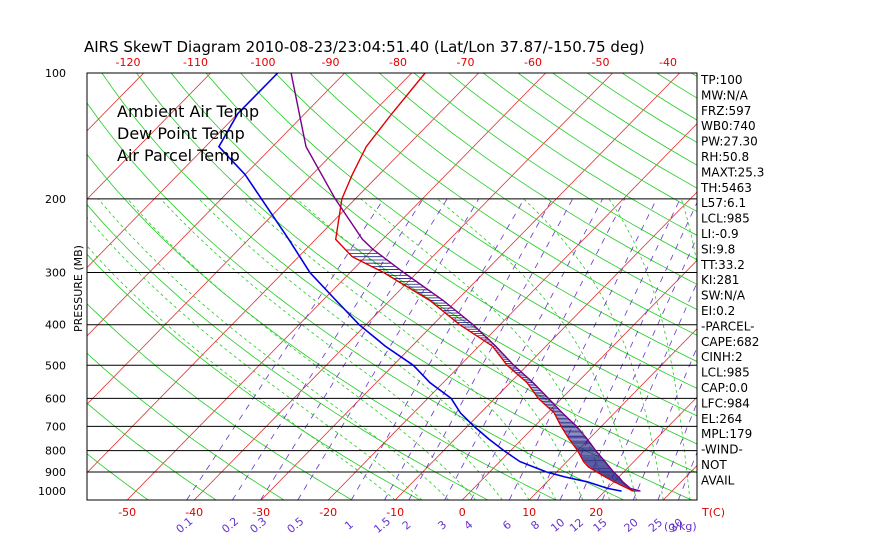 This screenshot has height=560, width=870. I want to click on mixing-ratio-unit-label: (g/kg), so click(680, 526).